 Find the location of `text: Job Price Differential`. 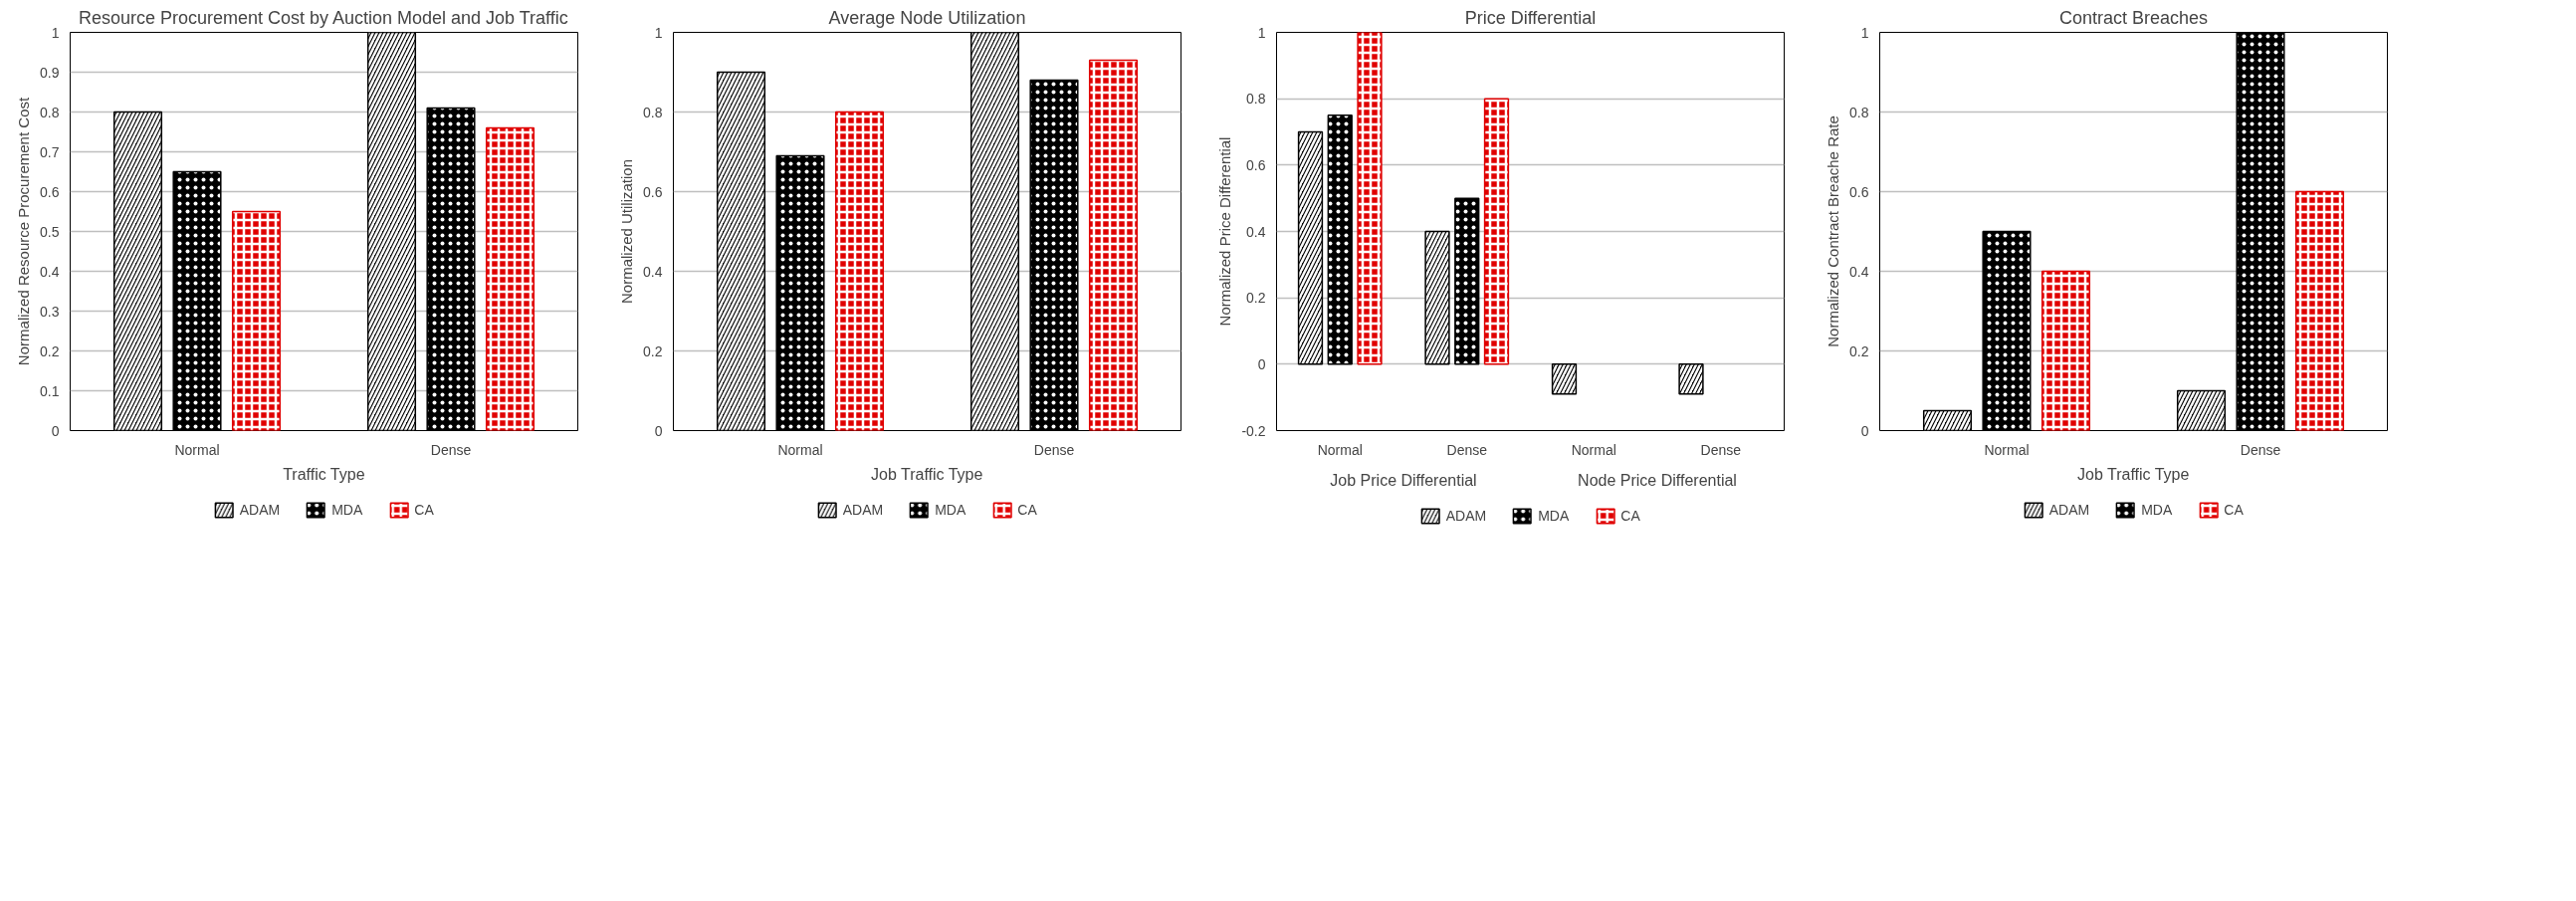

text: Job Price Differential is located at coordinates (1403, 480).